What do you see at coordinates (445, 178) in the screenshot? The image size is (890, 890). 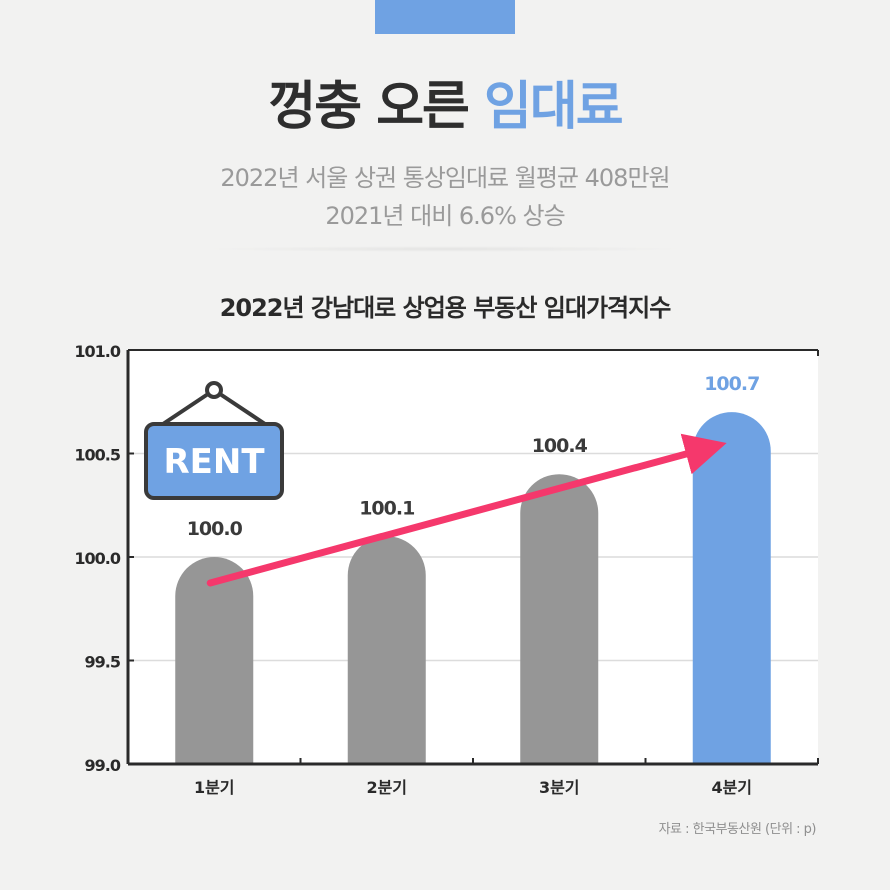 I see `subtitle-line-1: 2022년 서울 상권 통상임대료 월평균 408만원` at bounding box center [445, 178].